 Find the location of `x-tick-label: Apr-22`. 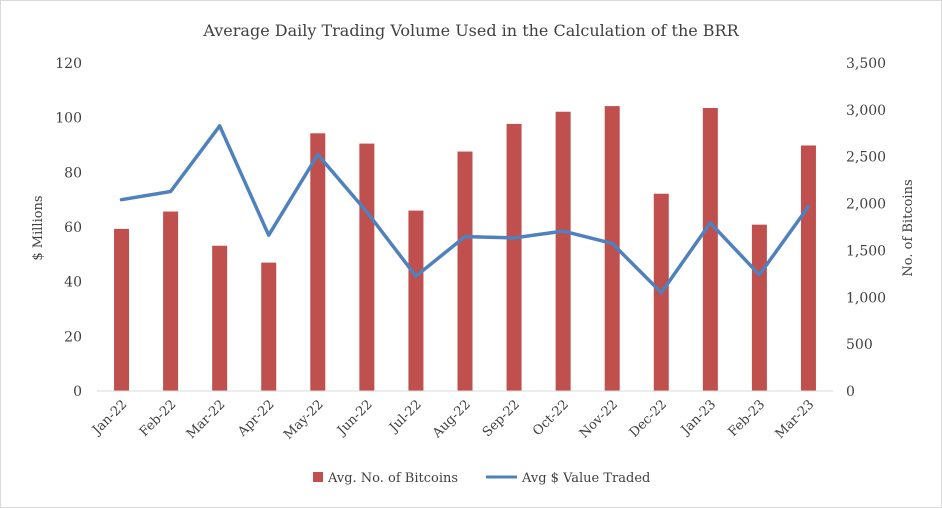

x-tick-label: Apr-22 is located at coordinates (256, 418).